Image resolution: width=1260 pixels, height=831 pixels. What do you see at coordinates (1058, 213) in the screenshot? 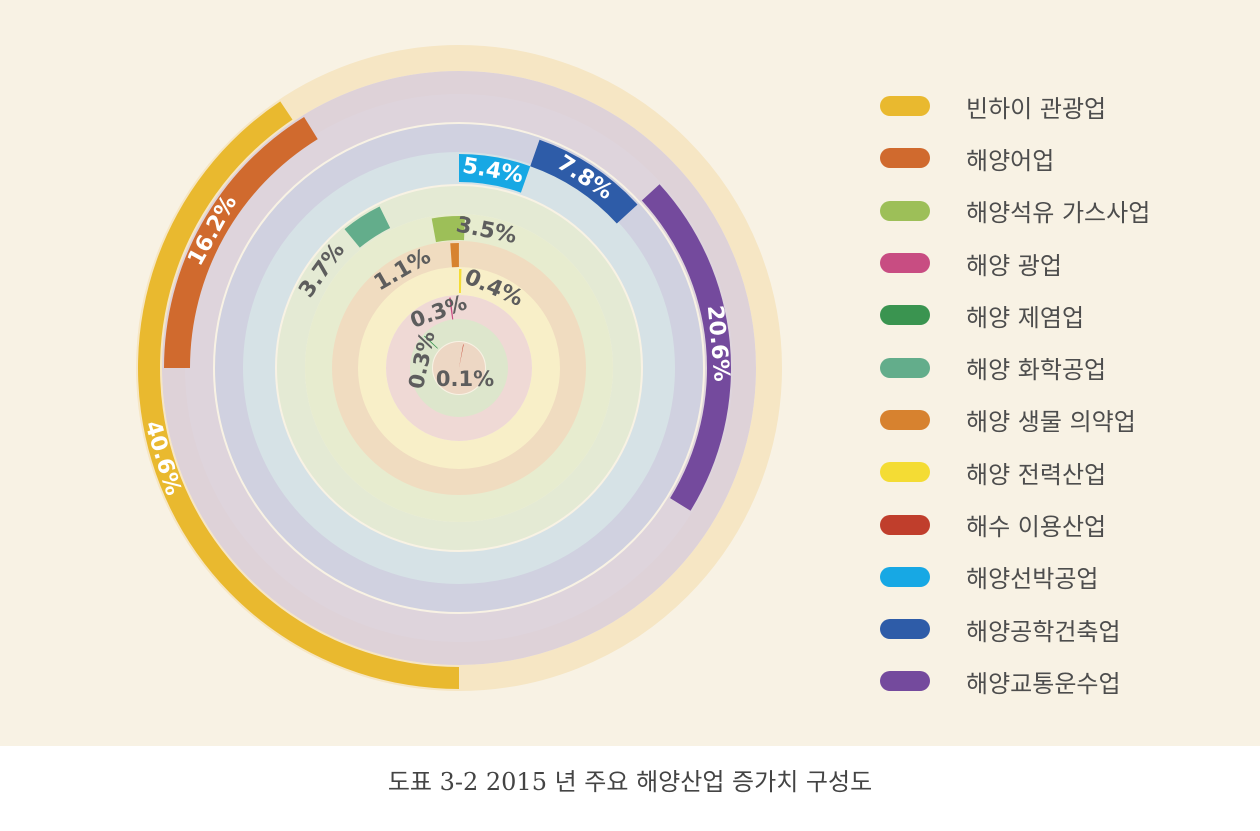
I see `legend-label: 해양석유 가스사업` at bounding box center [1058, 213].